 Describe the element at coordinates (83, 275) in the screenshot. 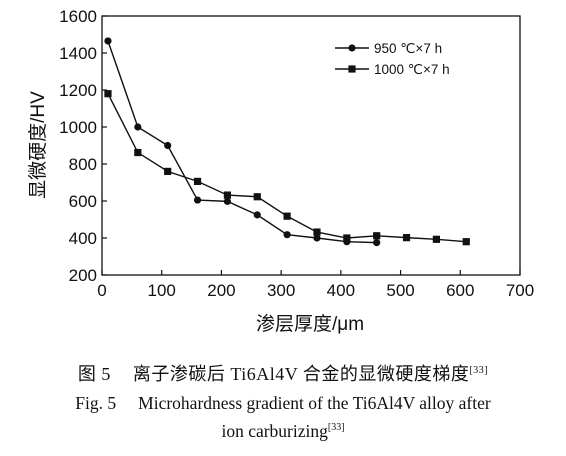

I see `y-tick-label: 200` at that location.